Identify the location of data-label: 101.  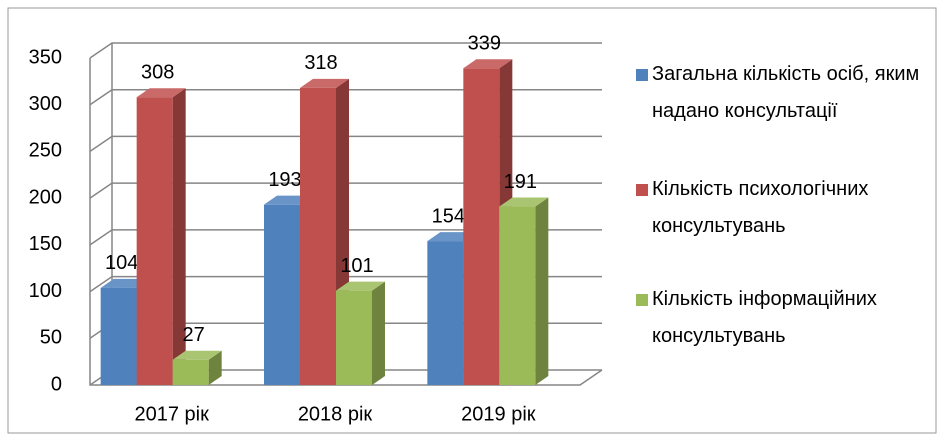
(356, 266).